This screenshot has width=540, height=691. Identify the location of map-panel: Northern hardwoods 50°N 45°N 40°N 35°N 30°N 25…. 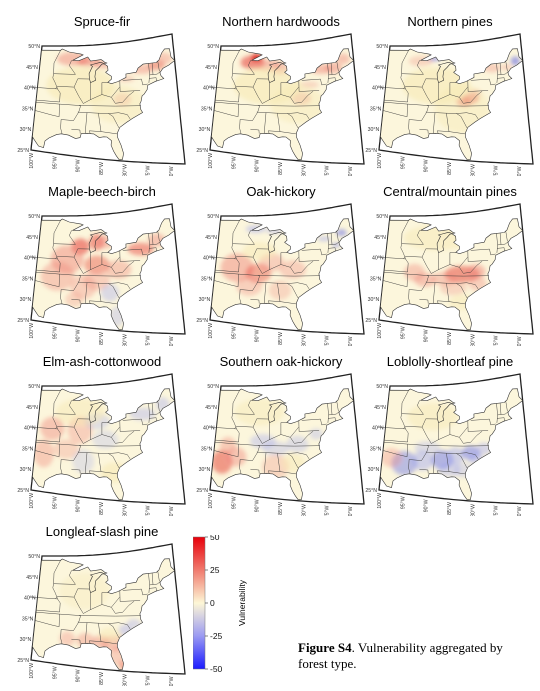
(281, 95).